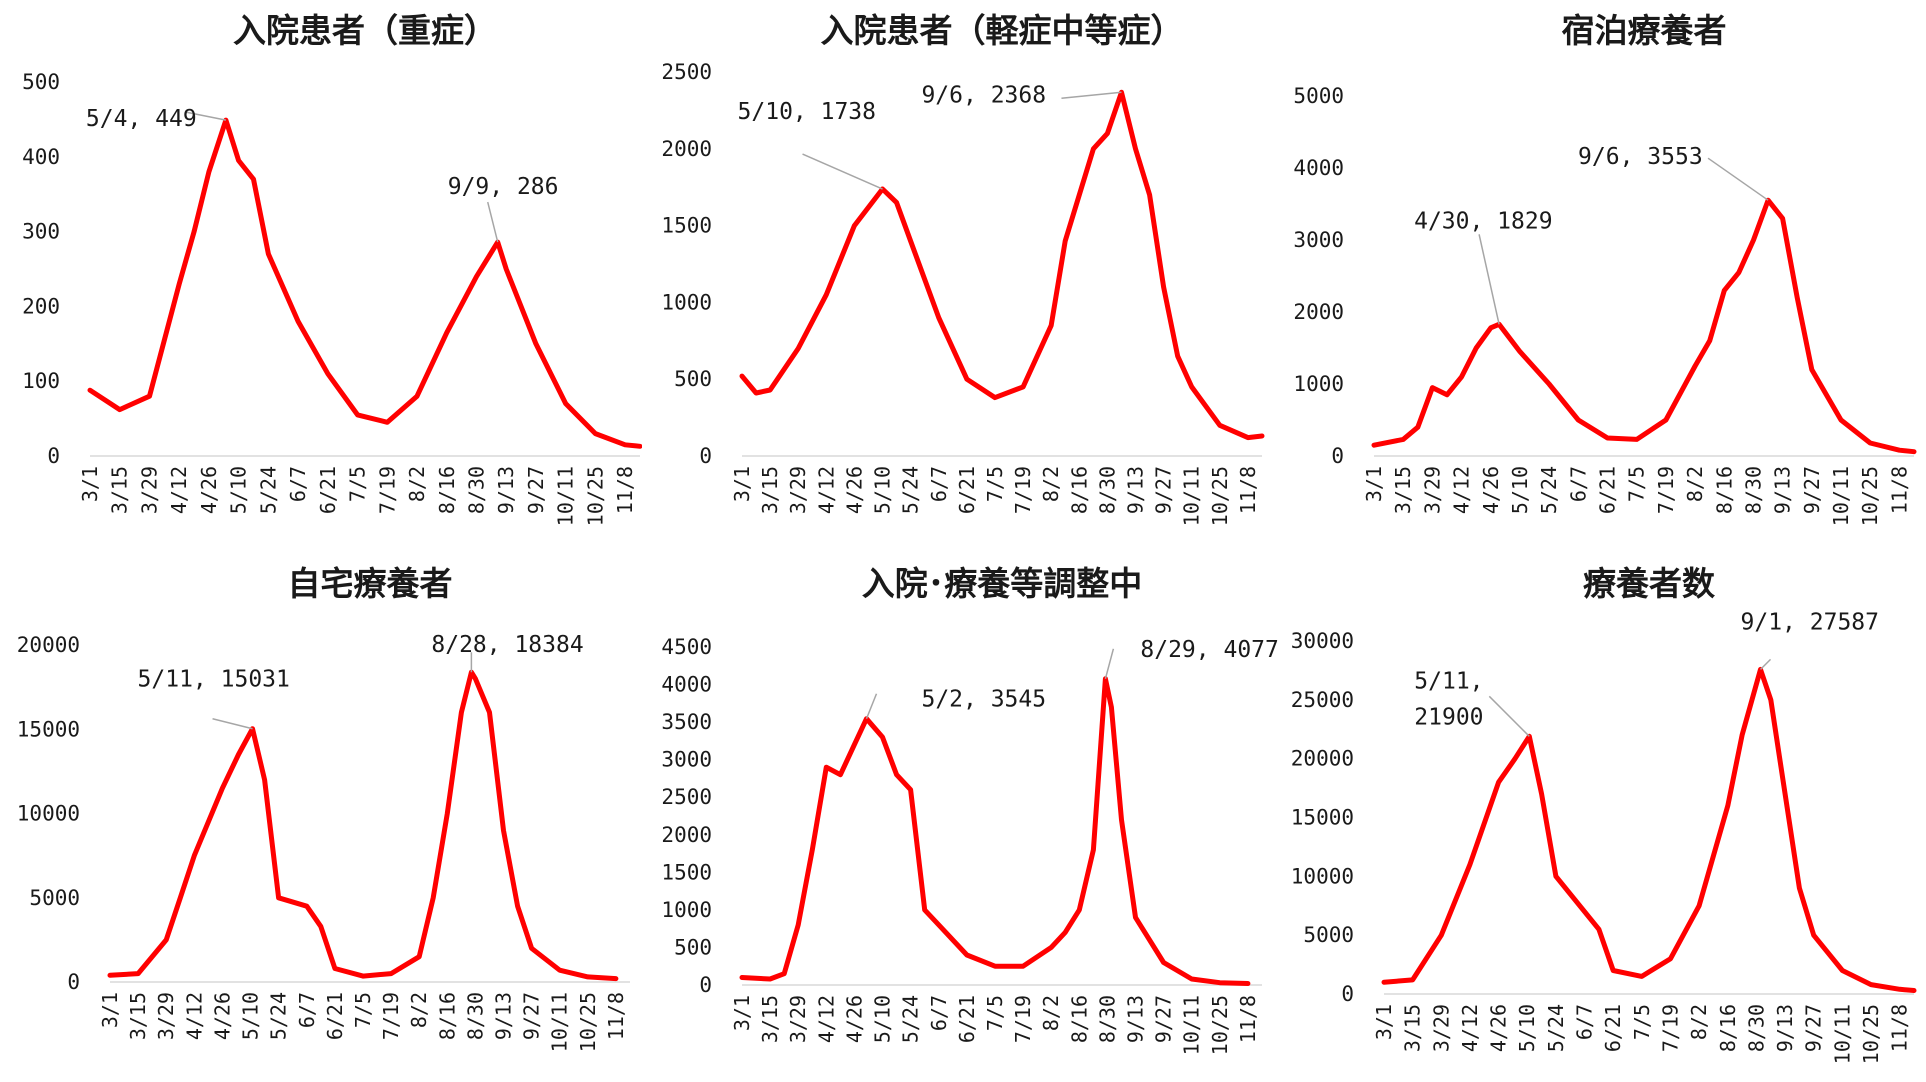 The height and width of the screenshot is (1082, 1926). Describe the element at coordinates (120, 490) in the screenshot. I see `x-tick-label: 3/15` at that location.